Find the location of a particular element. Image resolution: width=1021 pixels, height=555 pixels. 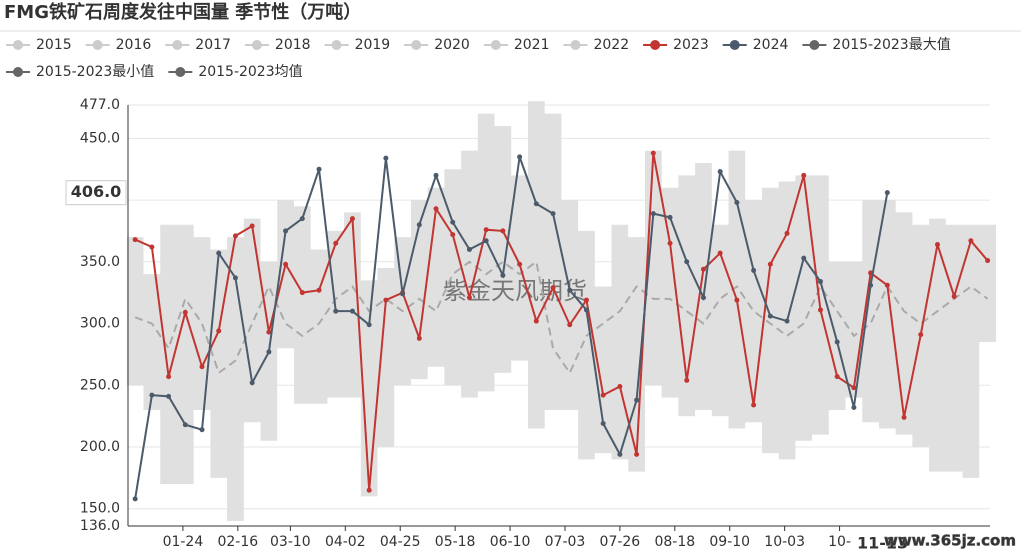

legend-label: 2024 is located at coordinates (771, 45).